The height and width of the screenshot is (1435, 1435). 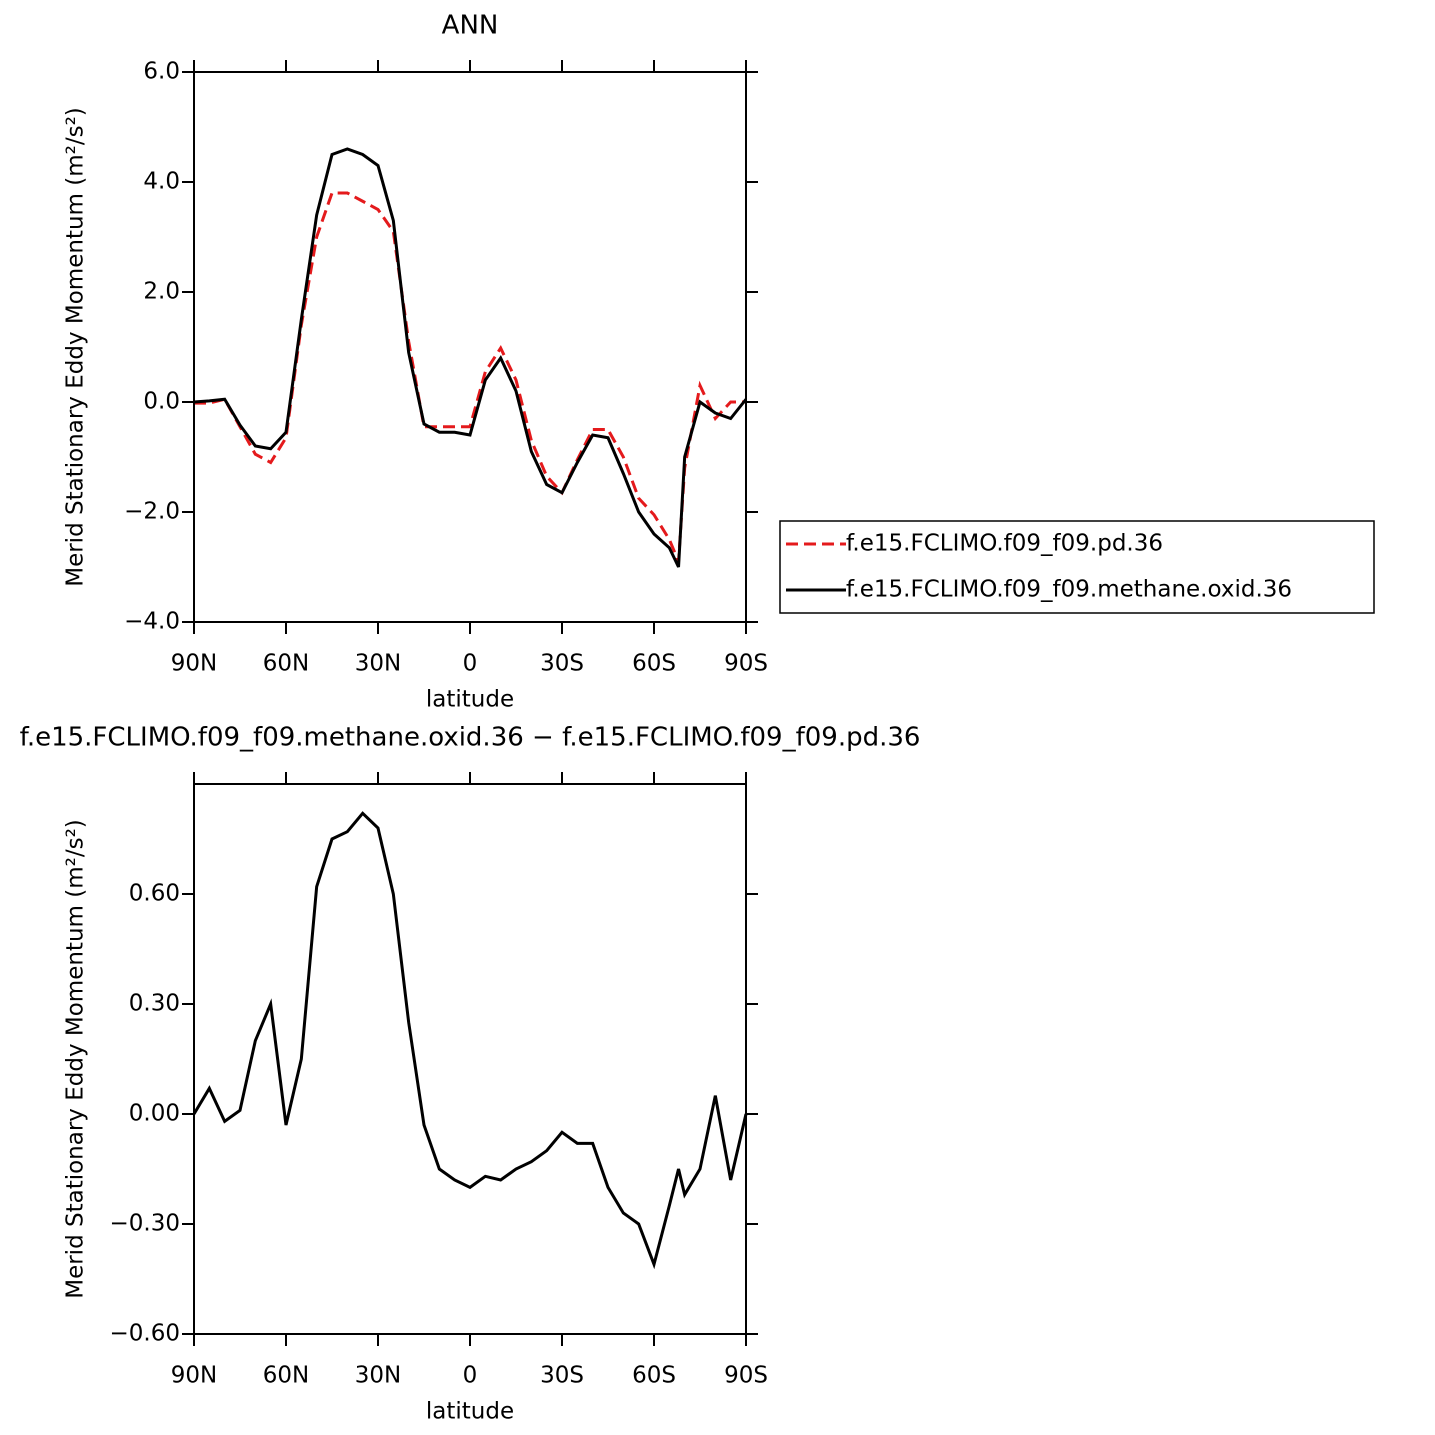 I want to click on y-tick-label: −4.0, so click(x=152, y=622).